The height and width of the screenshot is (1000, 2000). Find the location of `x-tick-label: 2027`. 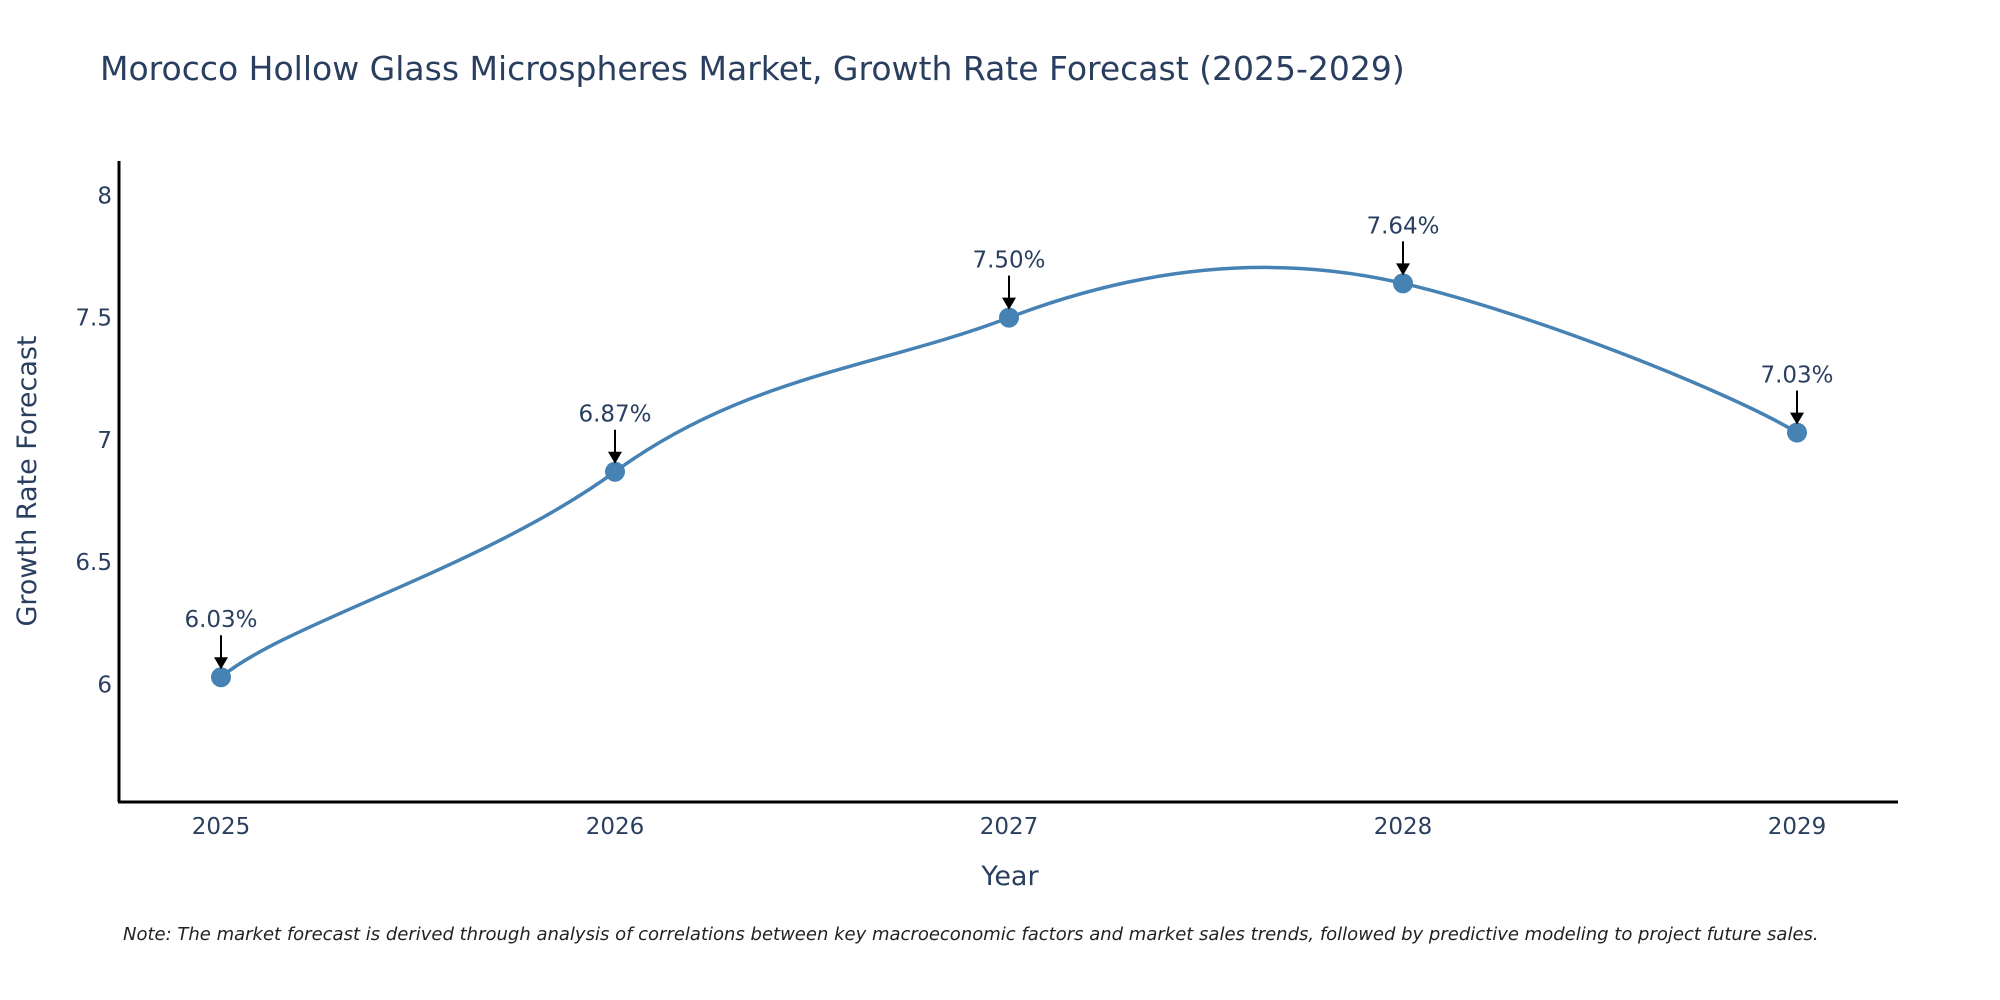

x-tick-label: 2027 is located at coordinates (1009, 827).